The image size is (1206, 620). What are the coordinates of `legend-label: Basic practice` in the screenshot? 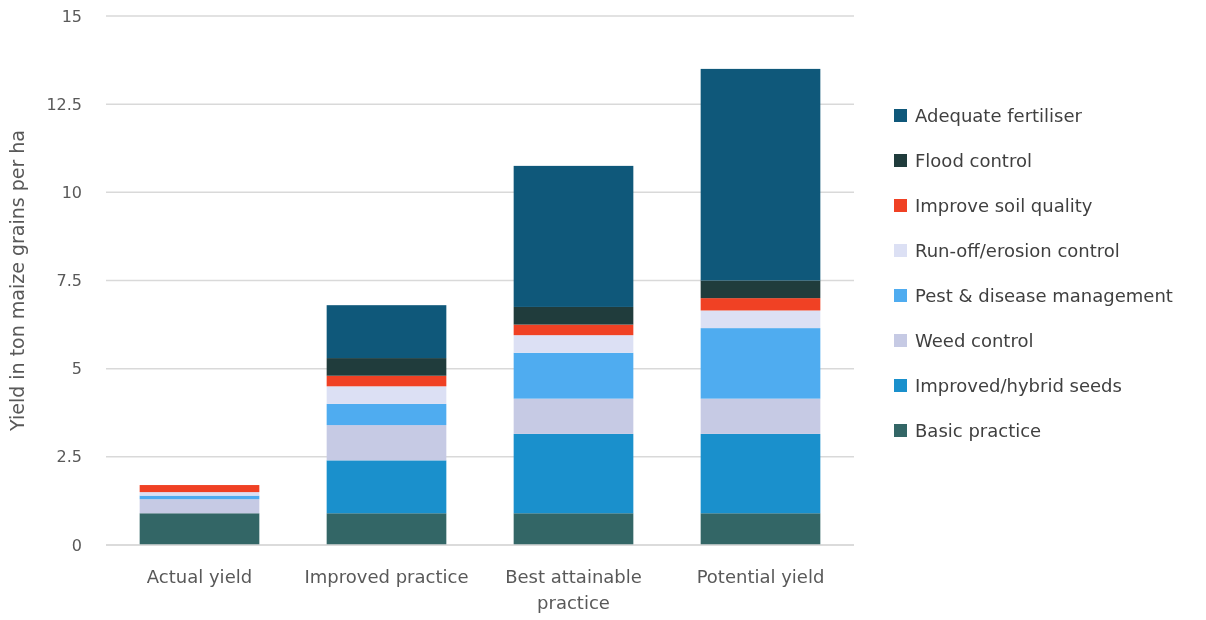 It's located at (978, 431).